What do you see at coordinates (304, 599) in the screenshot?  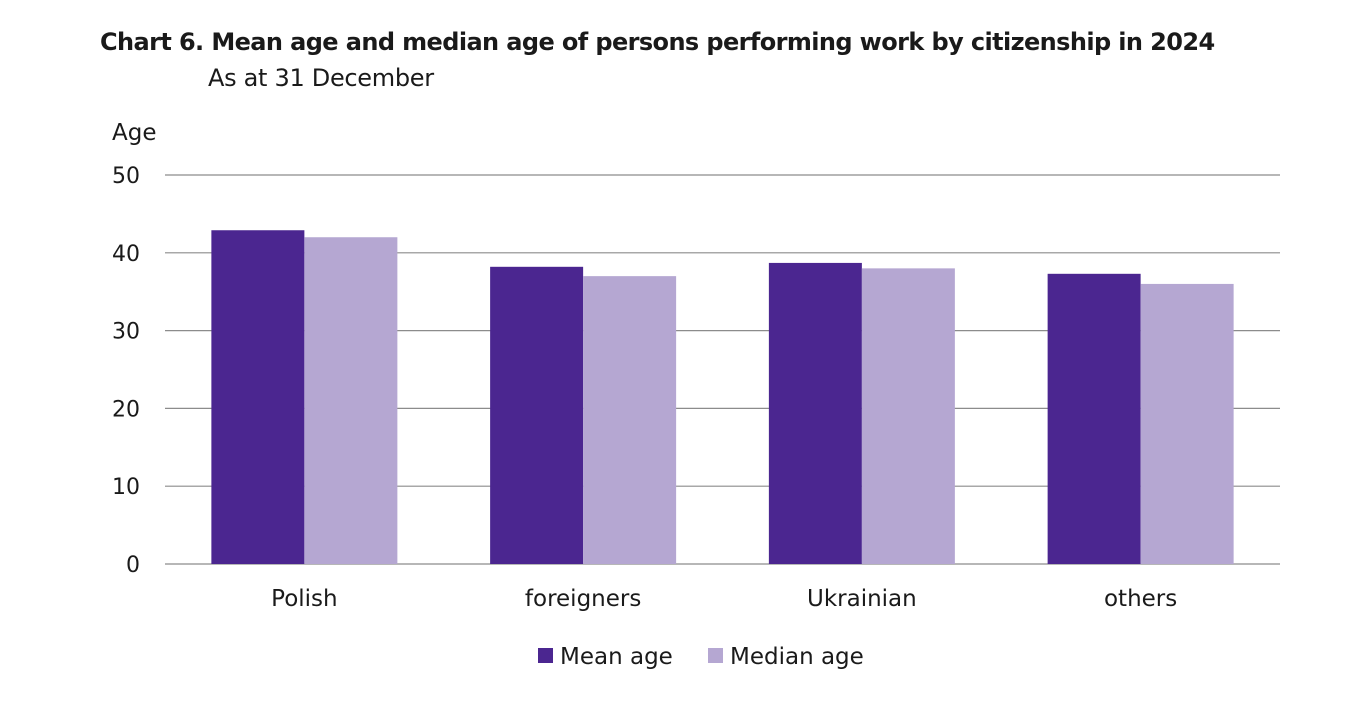 I see `category-label: Polish` at bounding box center [304, 599].